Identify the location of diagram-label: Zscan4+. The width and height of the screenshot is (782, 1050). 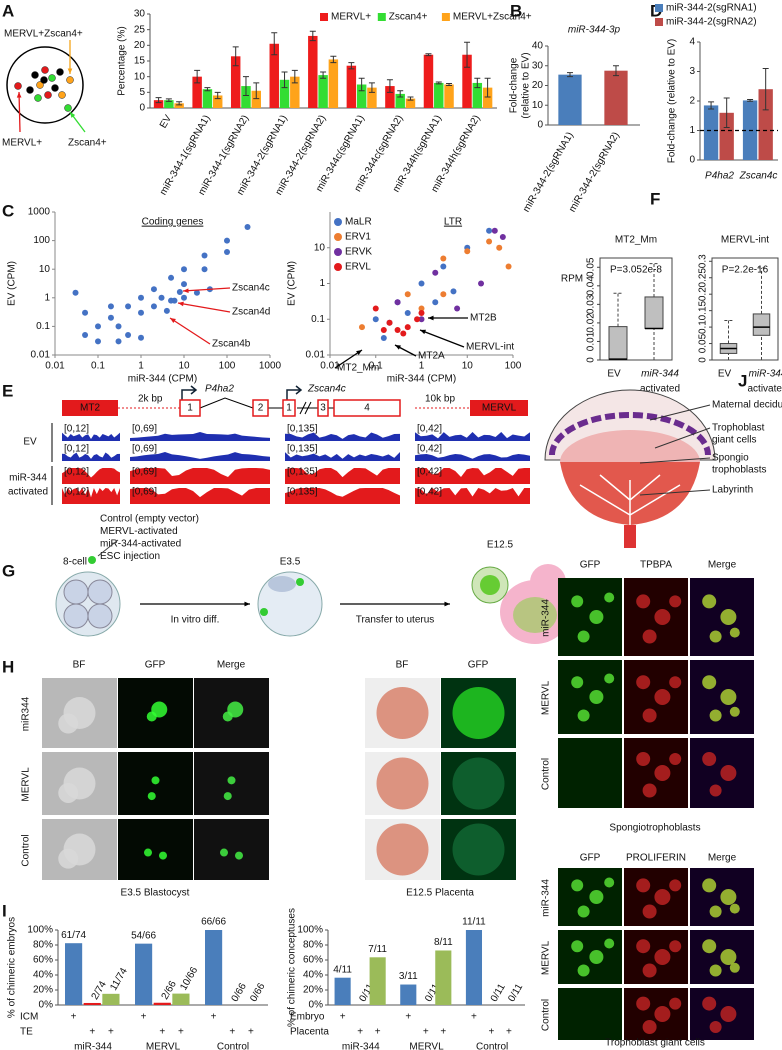
(87, 143).